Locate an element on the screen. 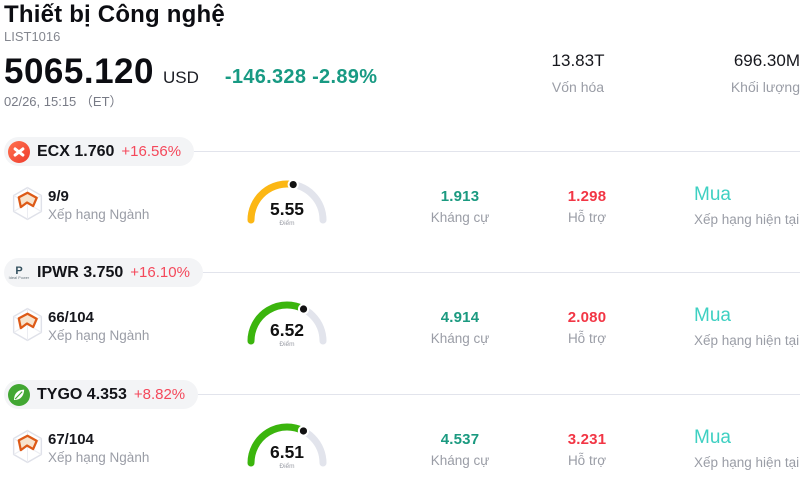 The image size is (800, 488). support-col: 1.298 Hỗ trợ is located at coordinates (587, 206).